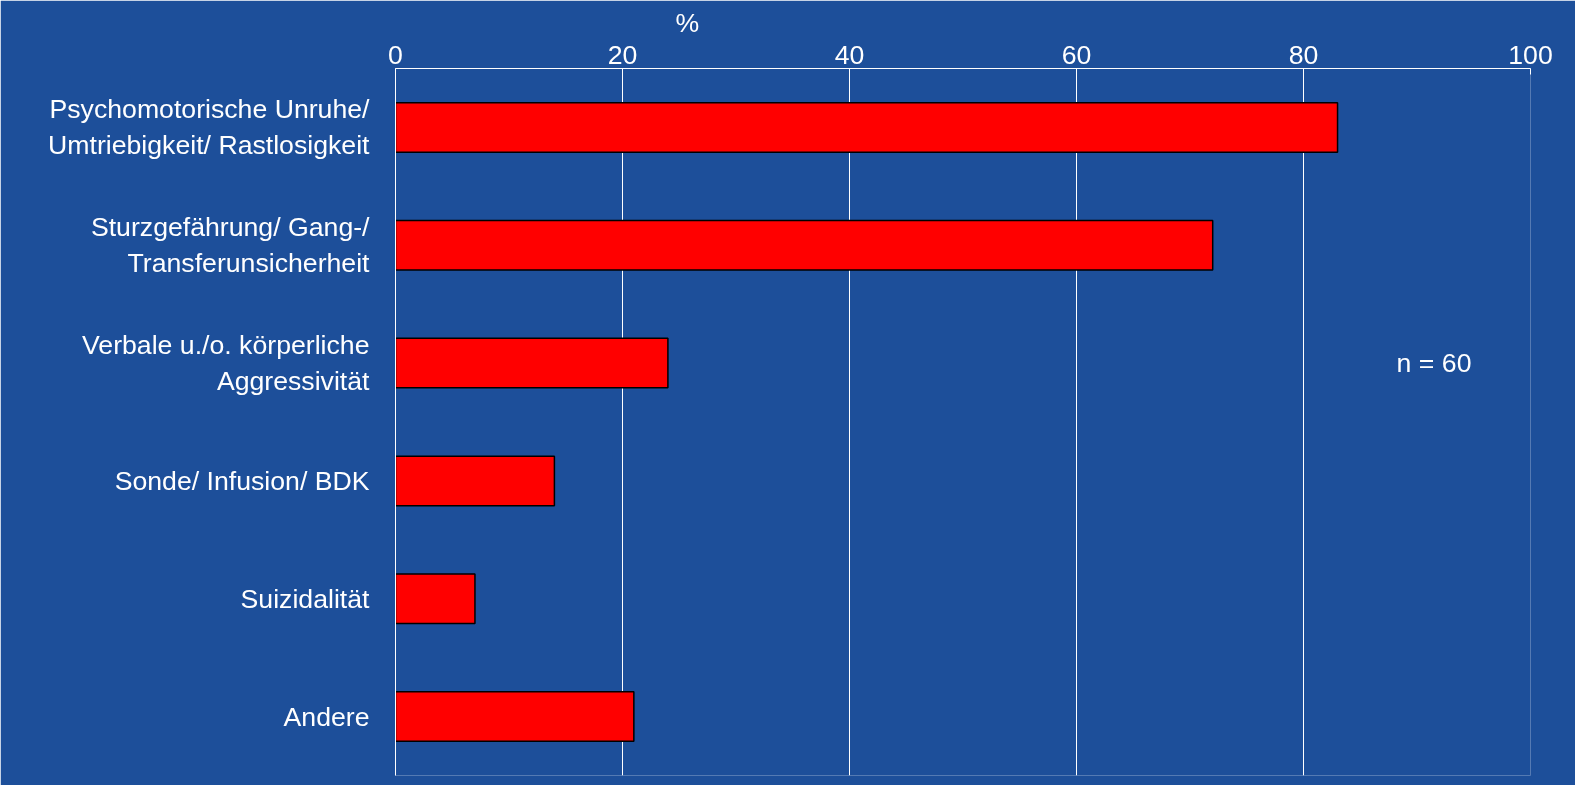 The height and width of the screenshot is (791, 1580). I want to click on x-axis-title: %, so click(687, 22).